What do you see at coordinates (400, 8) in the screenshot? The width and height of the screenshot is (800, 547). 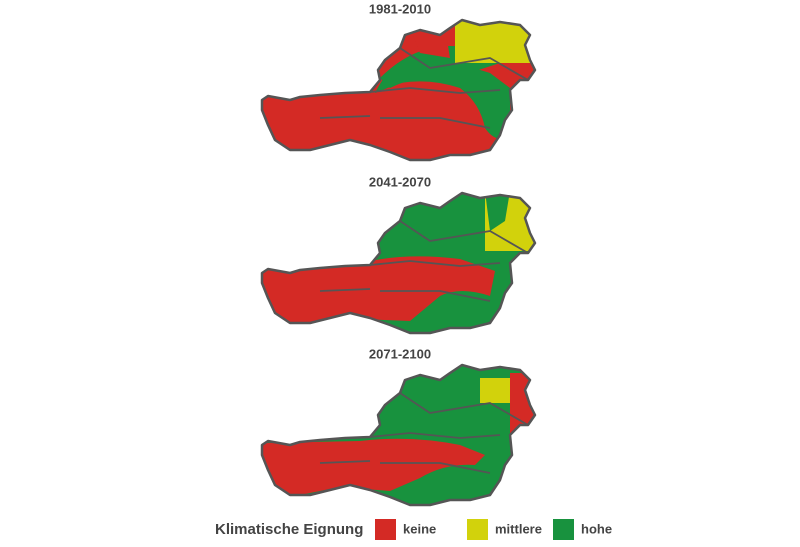 I see `panel-title: 1981-2010` at bounding box center [400, 8].